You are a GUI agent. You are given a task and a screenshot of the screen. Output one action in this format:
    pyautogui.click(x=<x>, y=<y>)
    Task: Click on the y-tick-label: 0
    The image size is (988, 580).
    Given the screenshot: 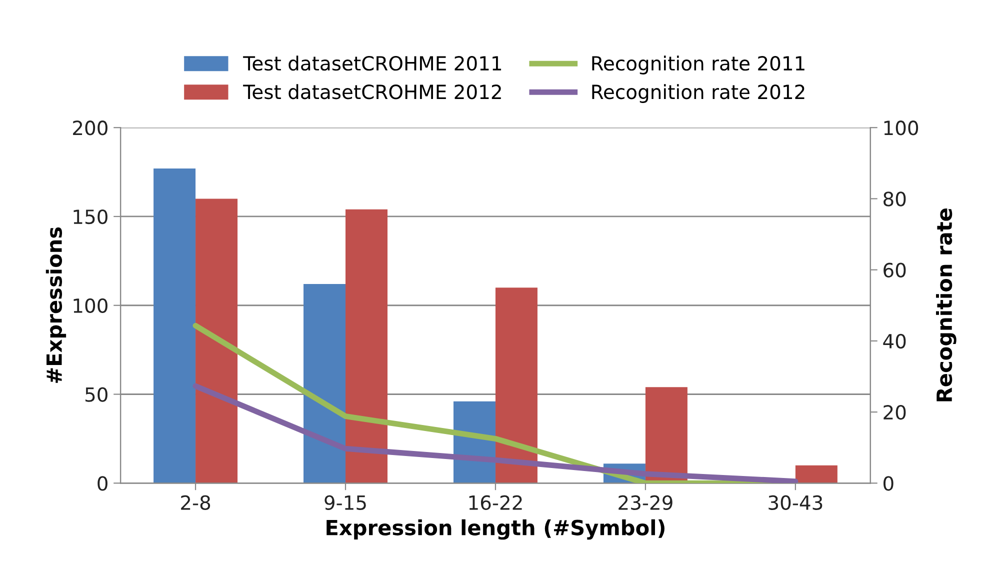 What is the action you would take?
    pyautogui.click(x=103, y=483)
    